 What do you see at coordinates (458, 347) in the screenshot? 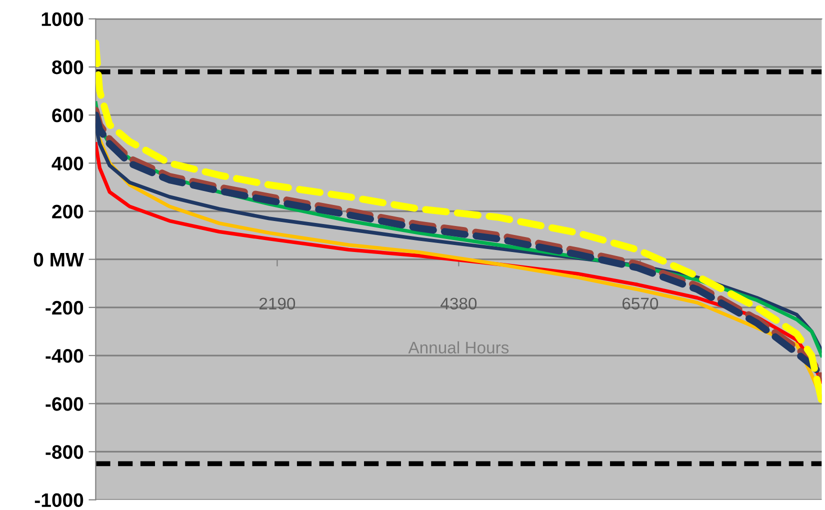
I see `x-axis-title: Annual Hours` at bounding box center [458, 347].